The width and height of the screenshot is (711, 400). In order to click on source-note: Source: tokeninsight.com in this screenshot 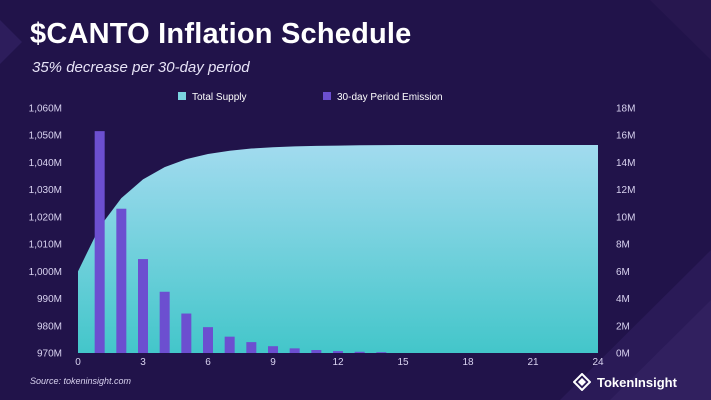, I will do `click(81, 381)`.